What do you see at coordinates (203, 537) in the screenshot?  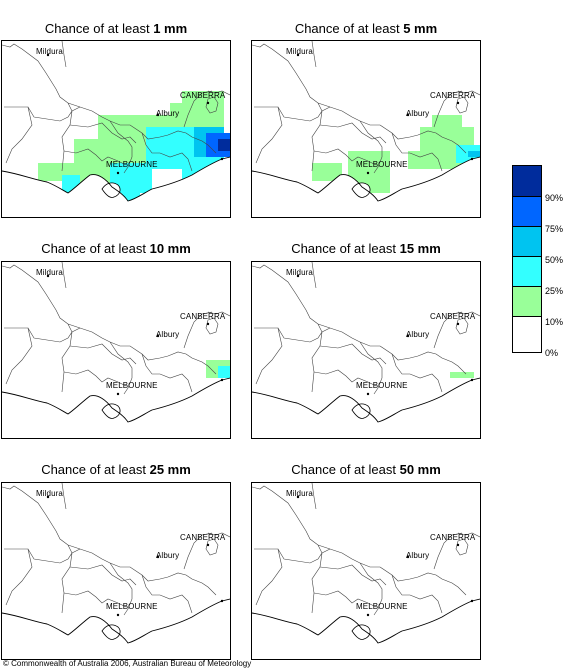 I see `place-label-canberra: CANBERRA` at bounding box center [203, 537].